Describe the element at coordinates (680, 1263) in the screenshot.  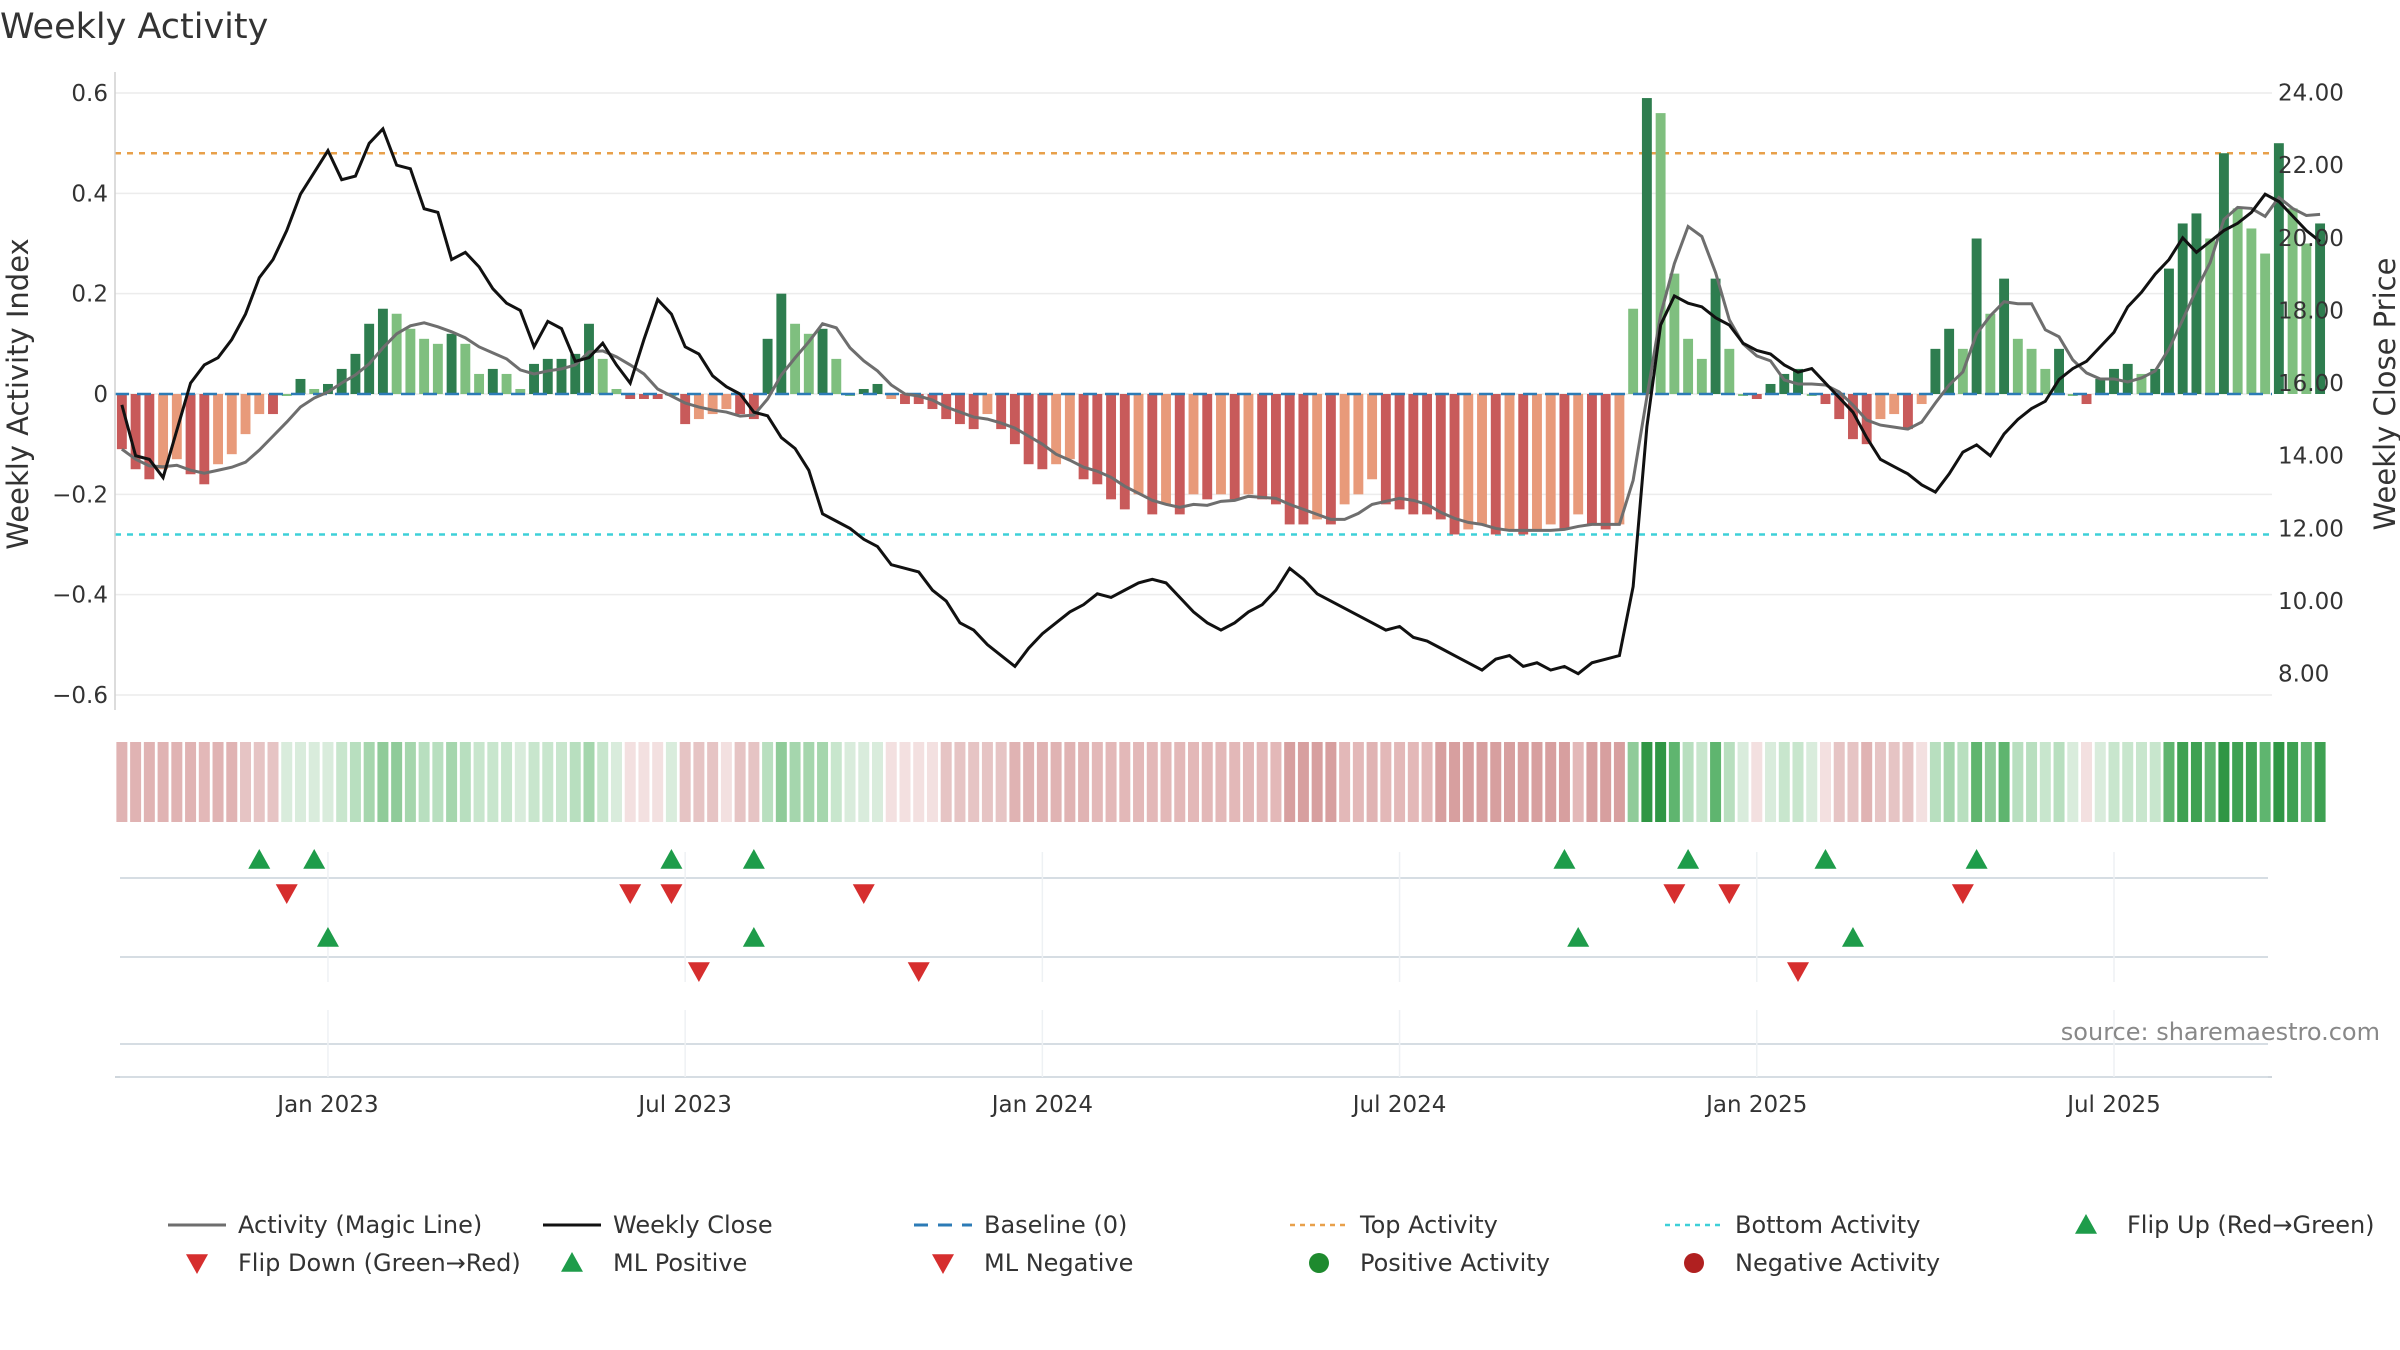
I see `legend-label: ML Positive` at that location.